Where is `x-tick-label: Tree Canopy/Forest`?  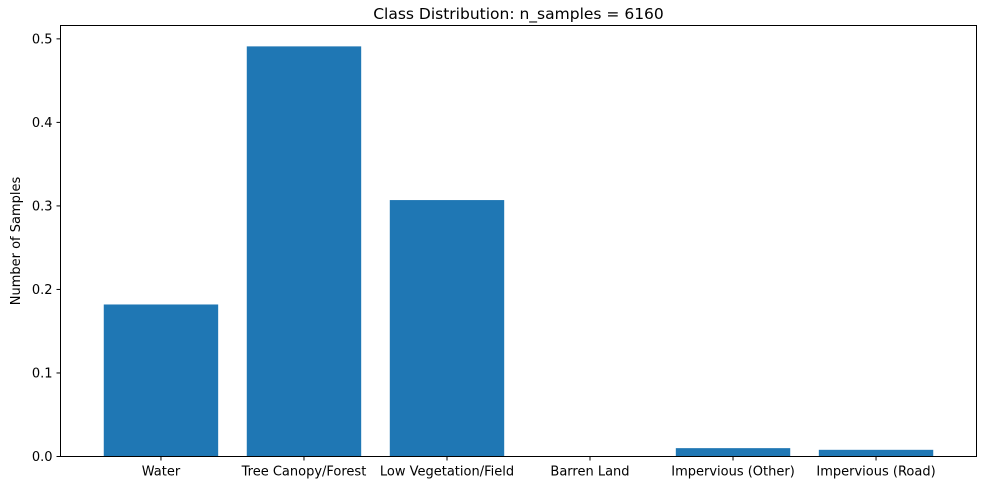 x-tick-label: Tree Canopy/Forest is located at coordinates (304, 472).